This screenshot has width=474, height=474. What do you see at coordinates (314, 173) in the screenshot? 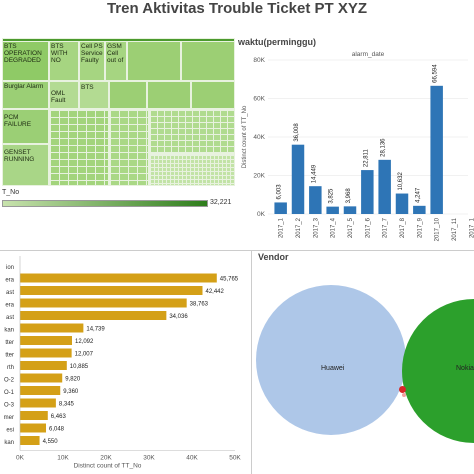
I see `column-data-label: 14,449` at bounding box center [314, 173].